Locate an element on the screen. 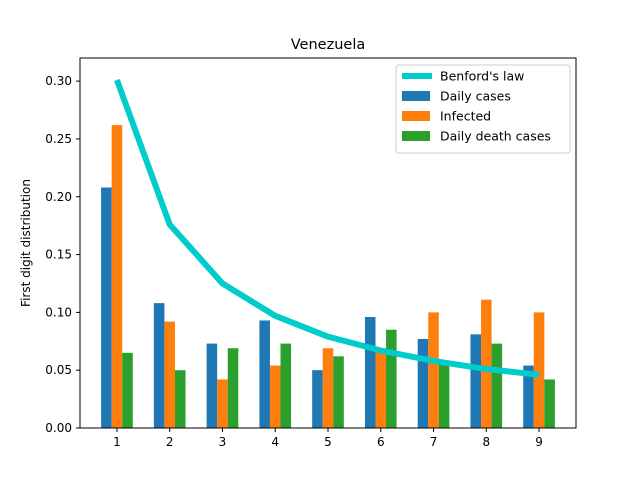 The width and height of the screenshot is (640, 480). y-tick-label: 0.30 is located at coordinates (58, 81).